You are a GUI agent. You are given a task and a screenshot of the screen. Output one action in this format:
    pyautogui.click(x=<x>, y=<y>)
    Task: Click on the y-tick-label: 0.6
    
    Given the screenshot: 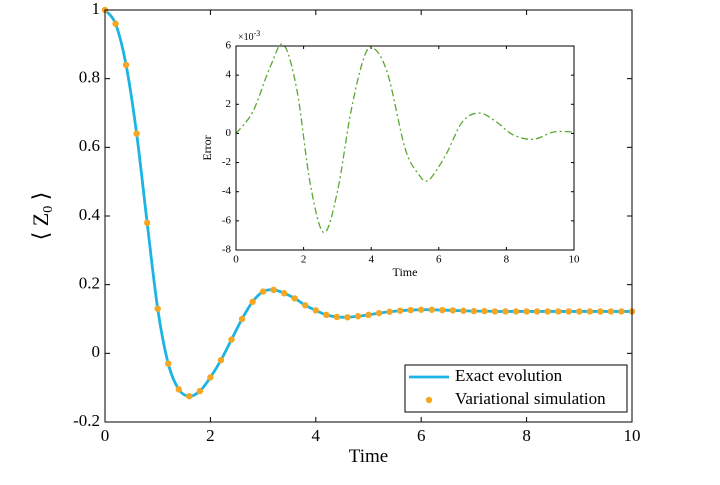 What is the action you would take?
    pyautogui.click(x=89, y=145)
    